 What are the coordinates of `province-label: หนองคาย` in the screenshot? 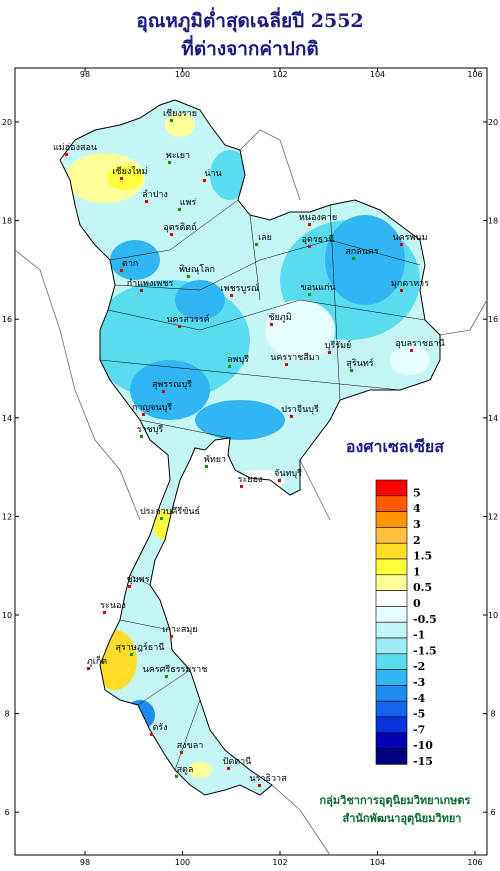 It's located at (318, 218).